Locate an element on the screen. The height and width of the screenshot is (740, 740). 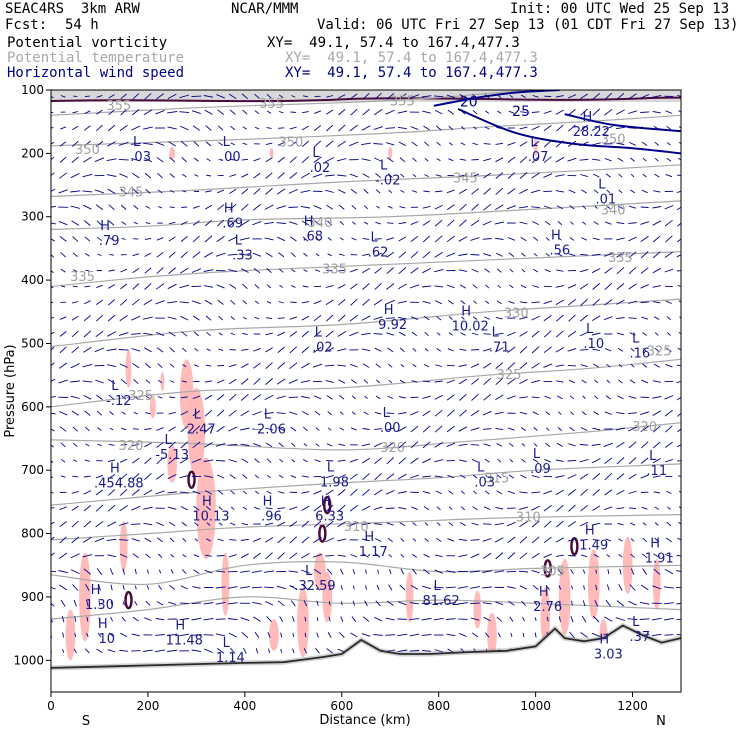
y-tick-label: 300 is located at coordinates (32, 217).